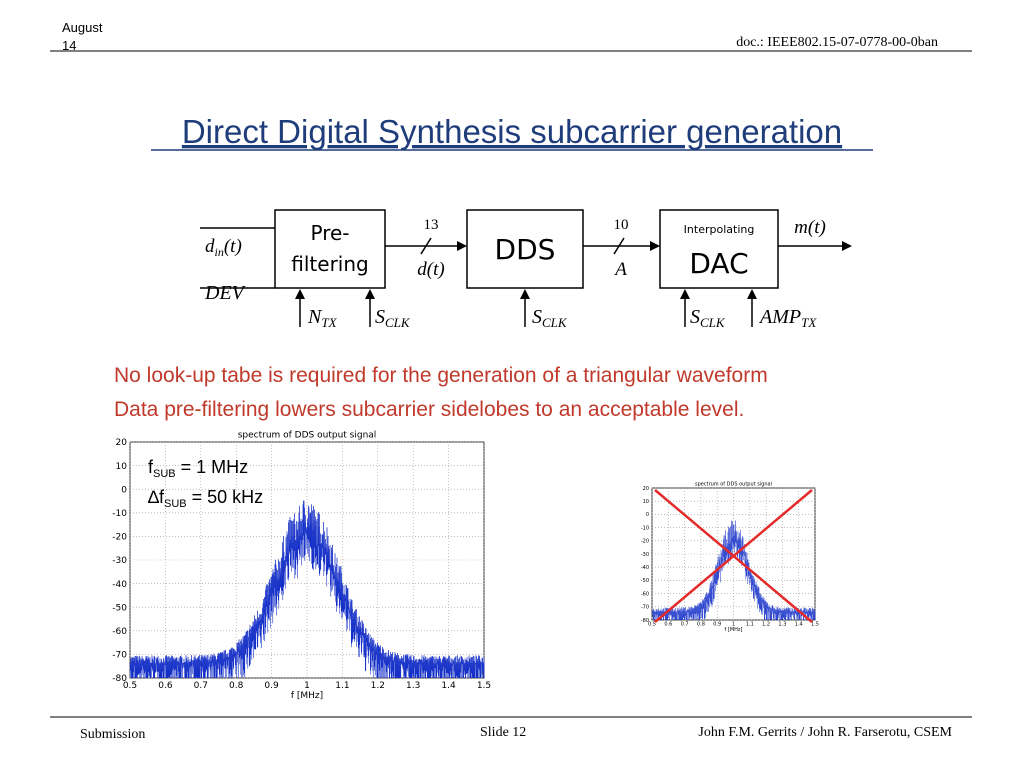  I want to click on sym: = 1 MHz, so click(212, 467).